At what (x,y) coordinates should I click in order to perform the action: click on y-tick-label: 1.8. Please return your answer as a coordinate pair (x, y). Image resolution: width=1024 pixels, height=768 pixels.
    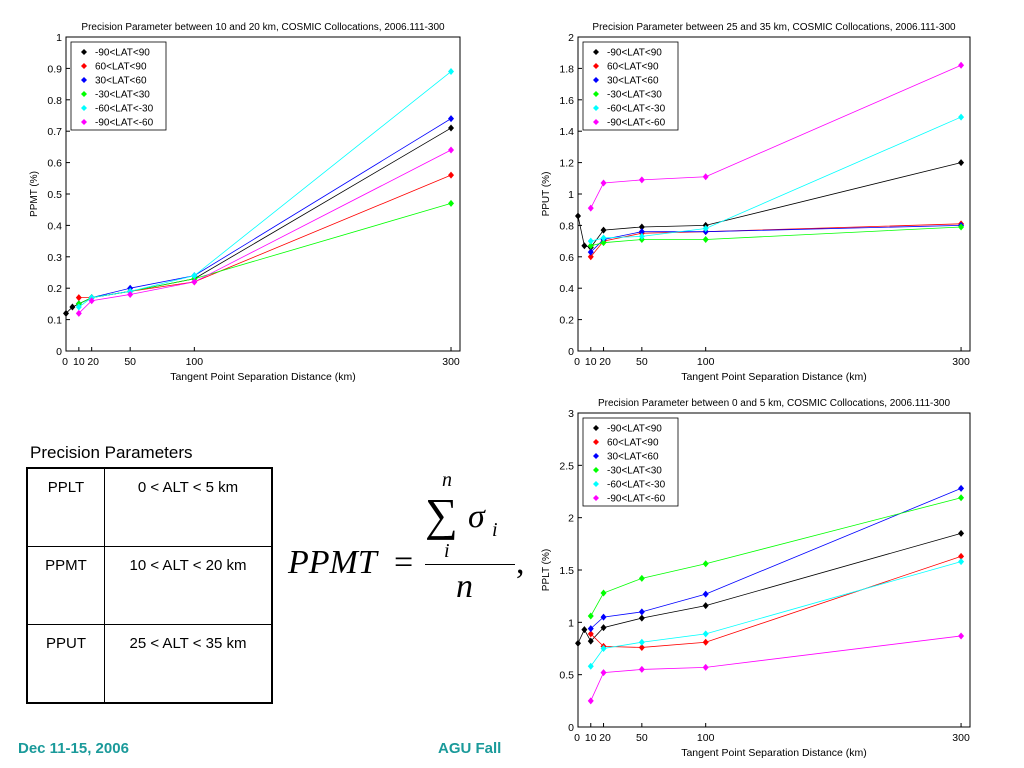
    Looking at the image, I should click on (566, 69).